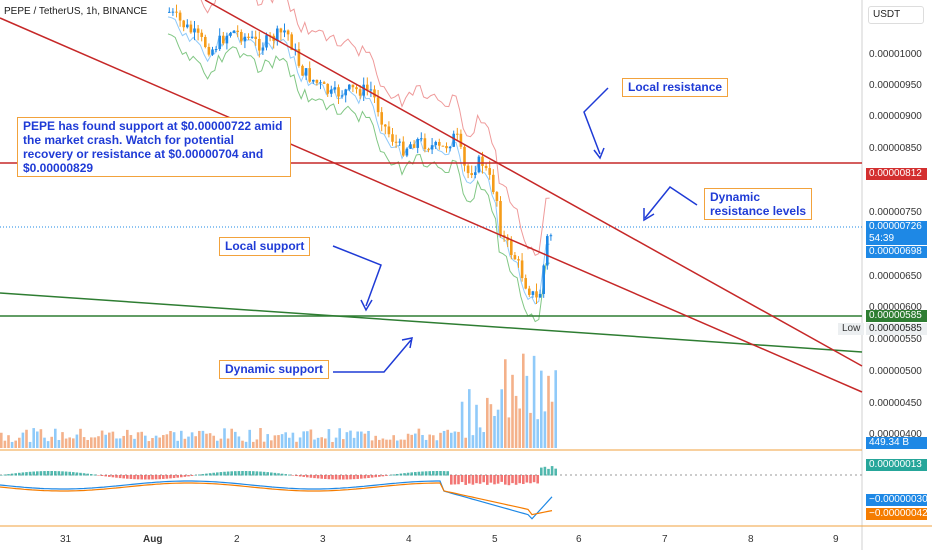 This screenshot has height=550, width=932. What do you see at coordinates (495, 539) in the screenshot?
I see `date-tick: 5` at bounding box center [495, 539].